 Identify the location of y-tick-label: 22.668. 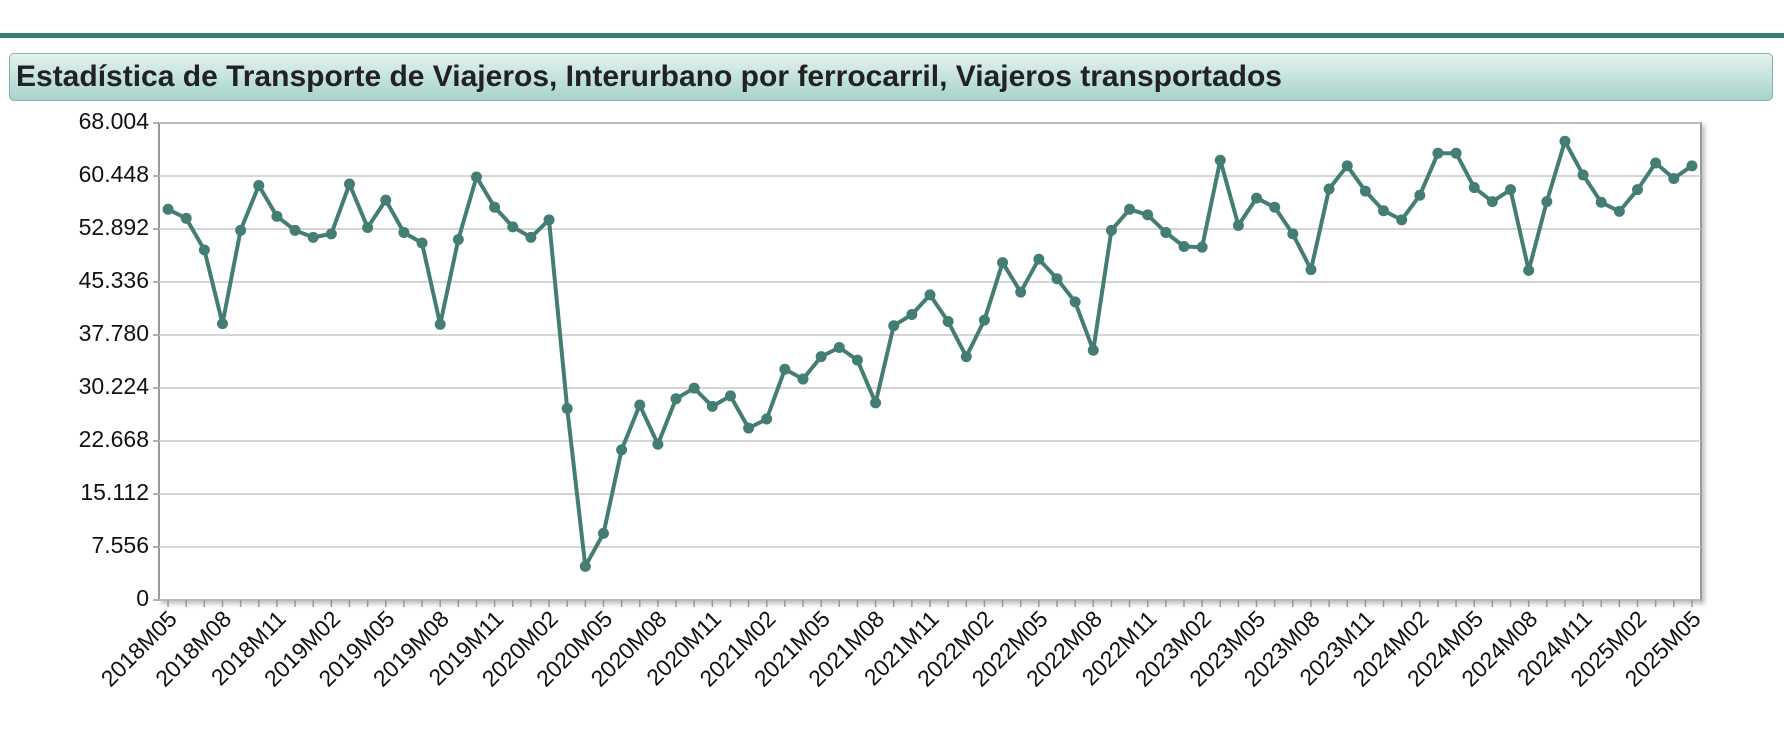
(114, 439).